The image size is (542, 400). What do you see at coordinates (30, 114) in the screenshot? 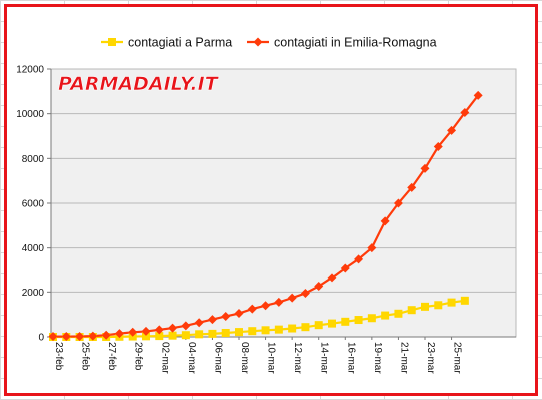
I see `y-tick-label: 10000` at bounding box center [30, 114].